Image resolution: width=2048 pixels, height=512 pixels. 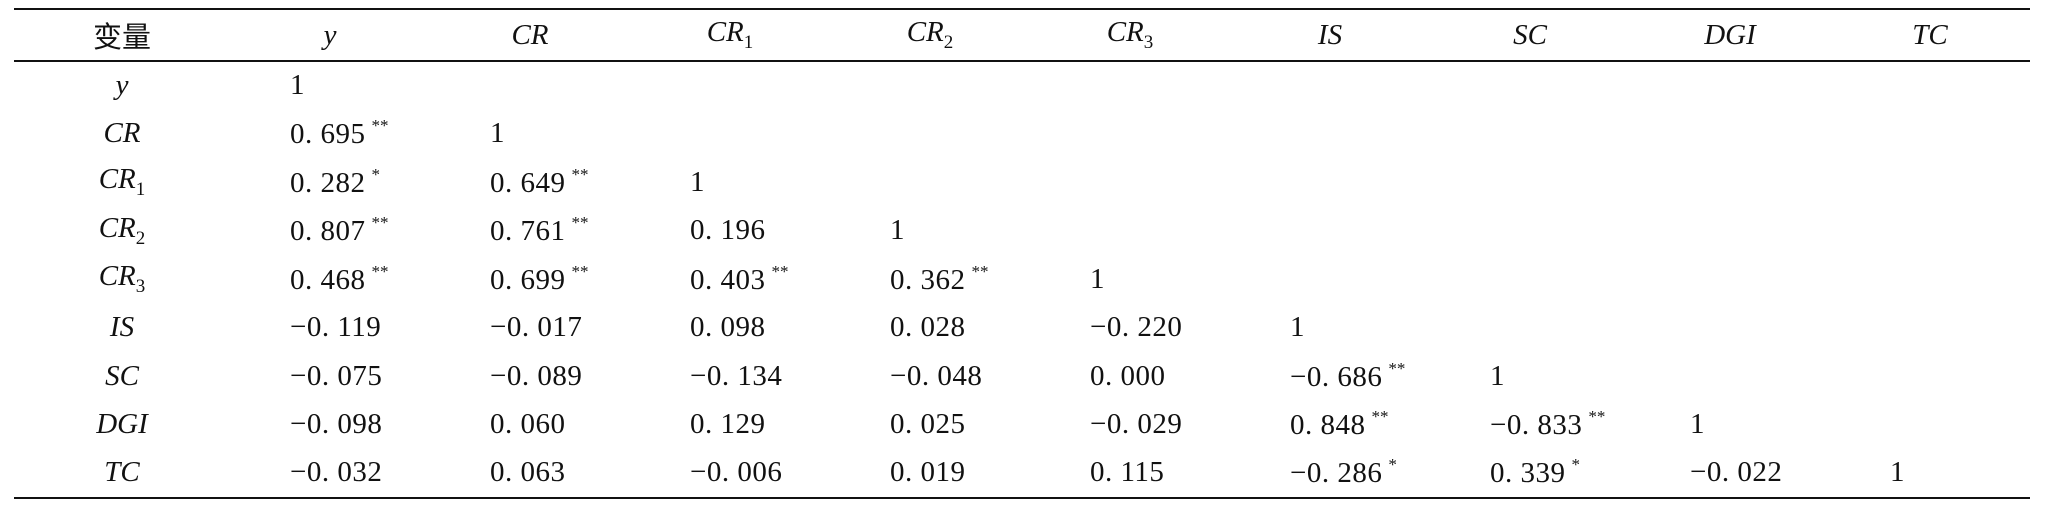 What do you see at coordinates (122, 328) in the screenshot?
I see `row-label: IS` at bounding box center [122, 328].